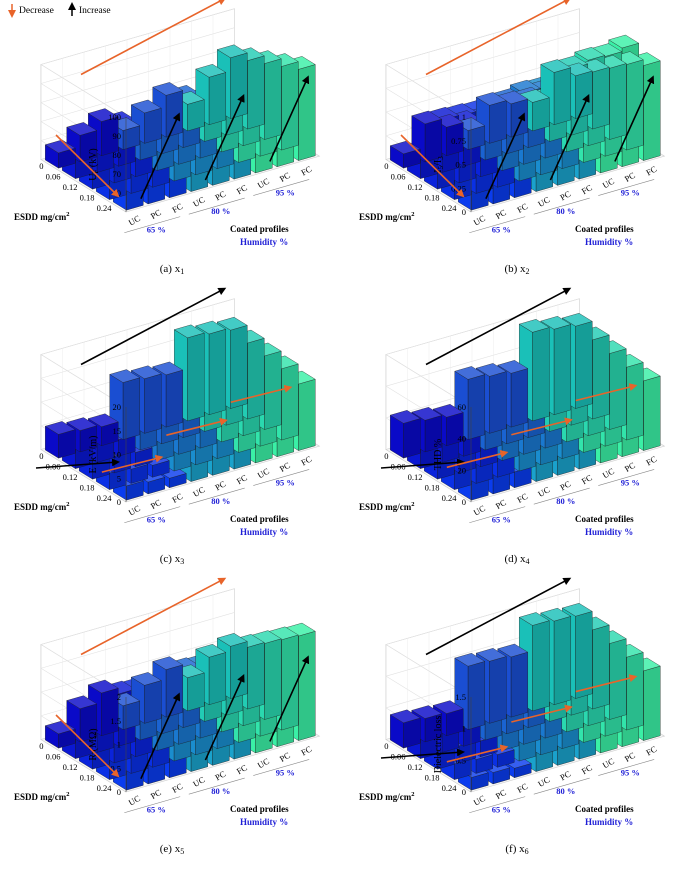 The image size is (685, 871). Describe the element at coordinates (412, 794) in the screenshot. I see `esdd-label-sup: 2` at that location.